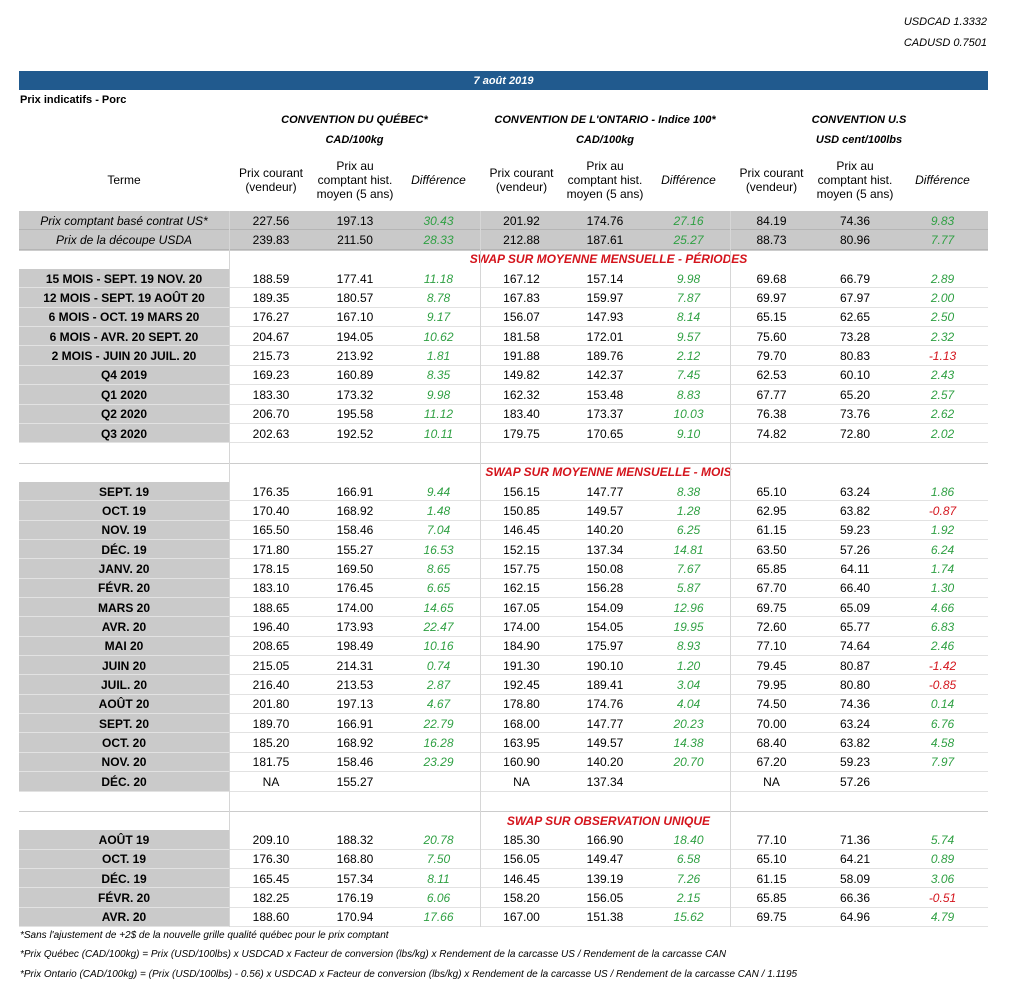 This screenshot has width=1024, height=994. I want to click on cell: 10.03, so click(688, 414).